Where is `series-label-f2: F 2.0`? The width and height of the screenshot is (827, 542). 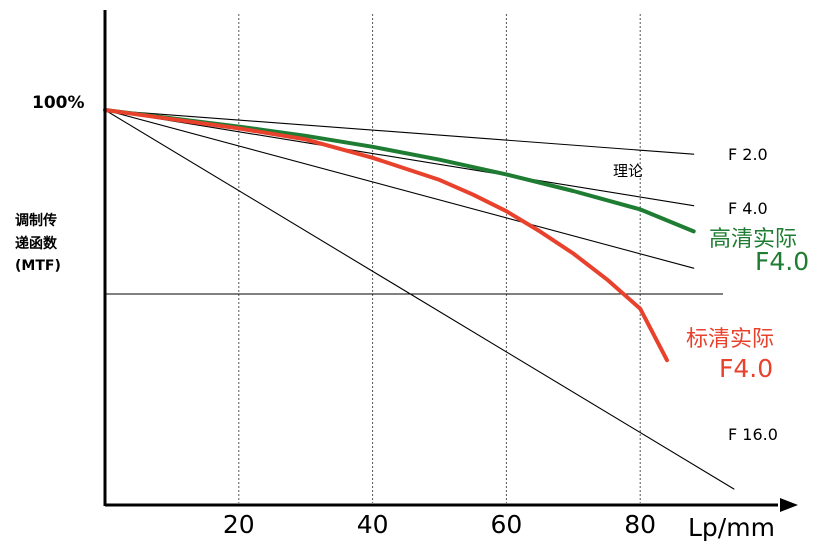 series-label-f2: F 2.0 is located at coordinates (748, 154).